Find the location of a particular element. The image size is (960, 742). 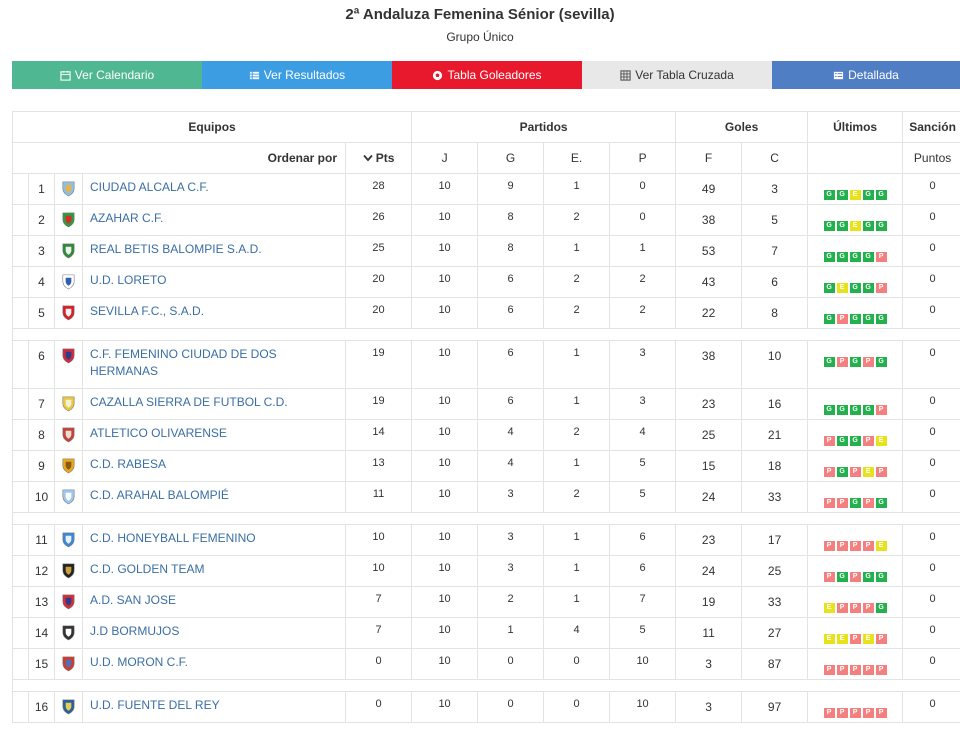

team-link: ATLETICO OLIVARENSE is located at coordinates (158, 433).